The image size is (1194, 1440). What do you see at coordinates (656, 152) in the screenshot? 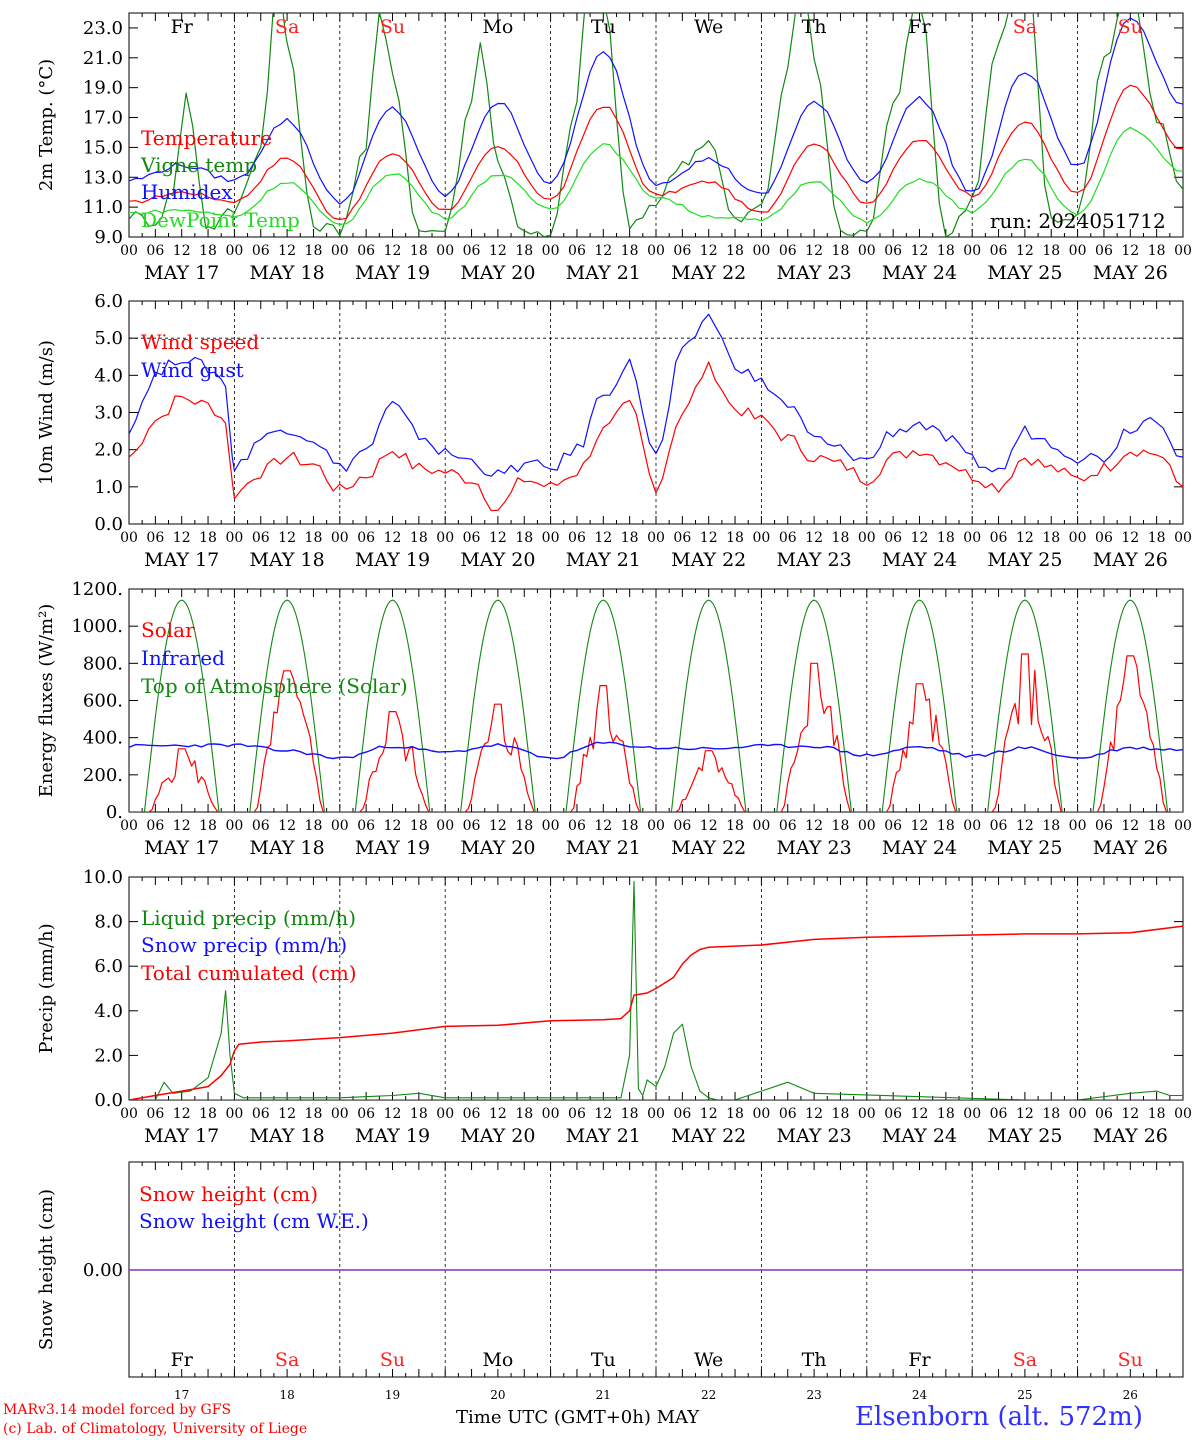
I see `series-line-temperature` at bounding box center [656, 152].